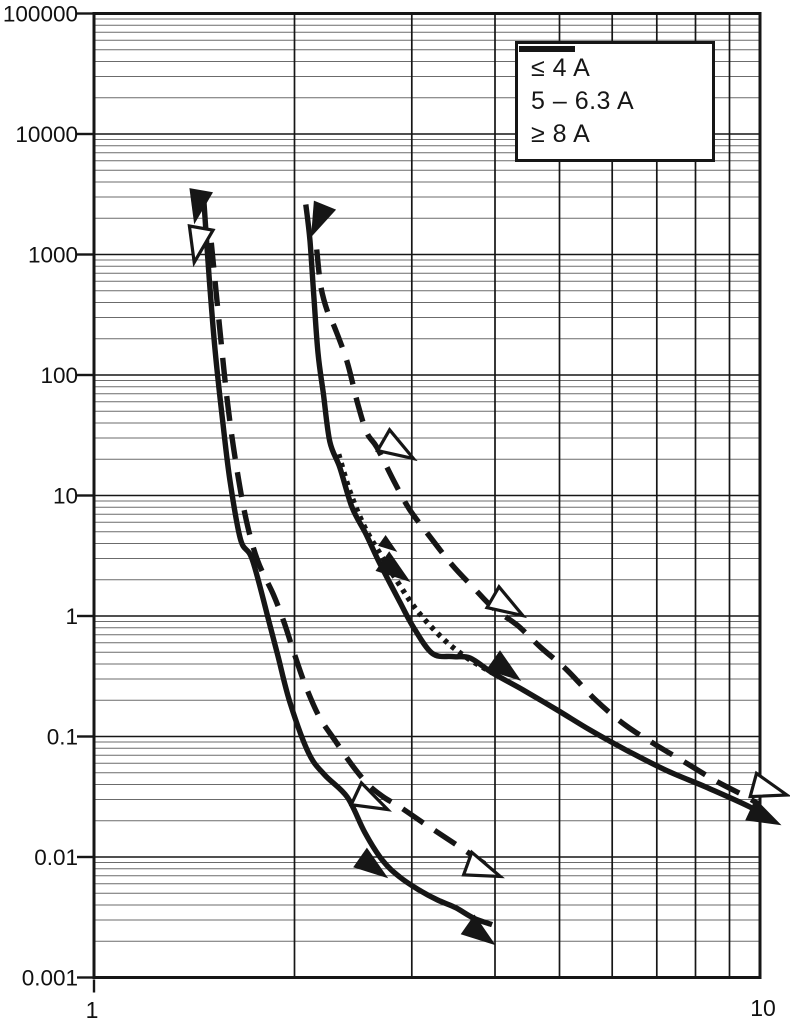 This screenshot has width=790, height=1024. I want to click on legend-item-ge-8a: ≥ 8 A, so click(613, 97).